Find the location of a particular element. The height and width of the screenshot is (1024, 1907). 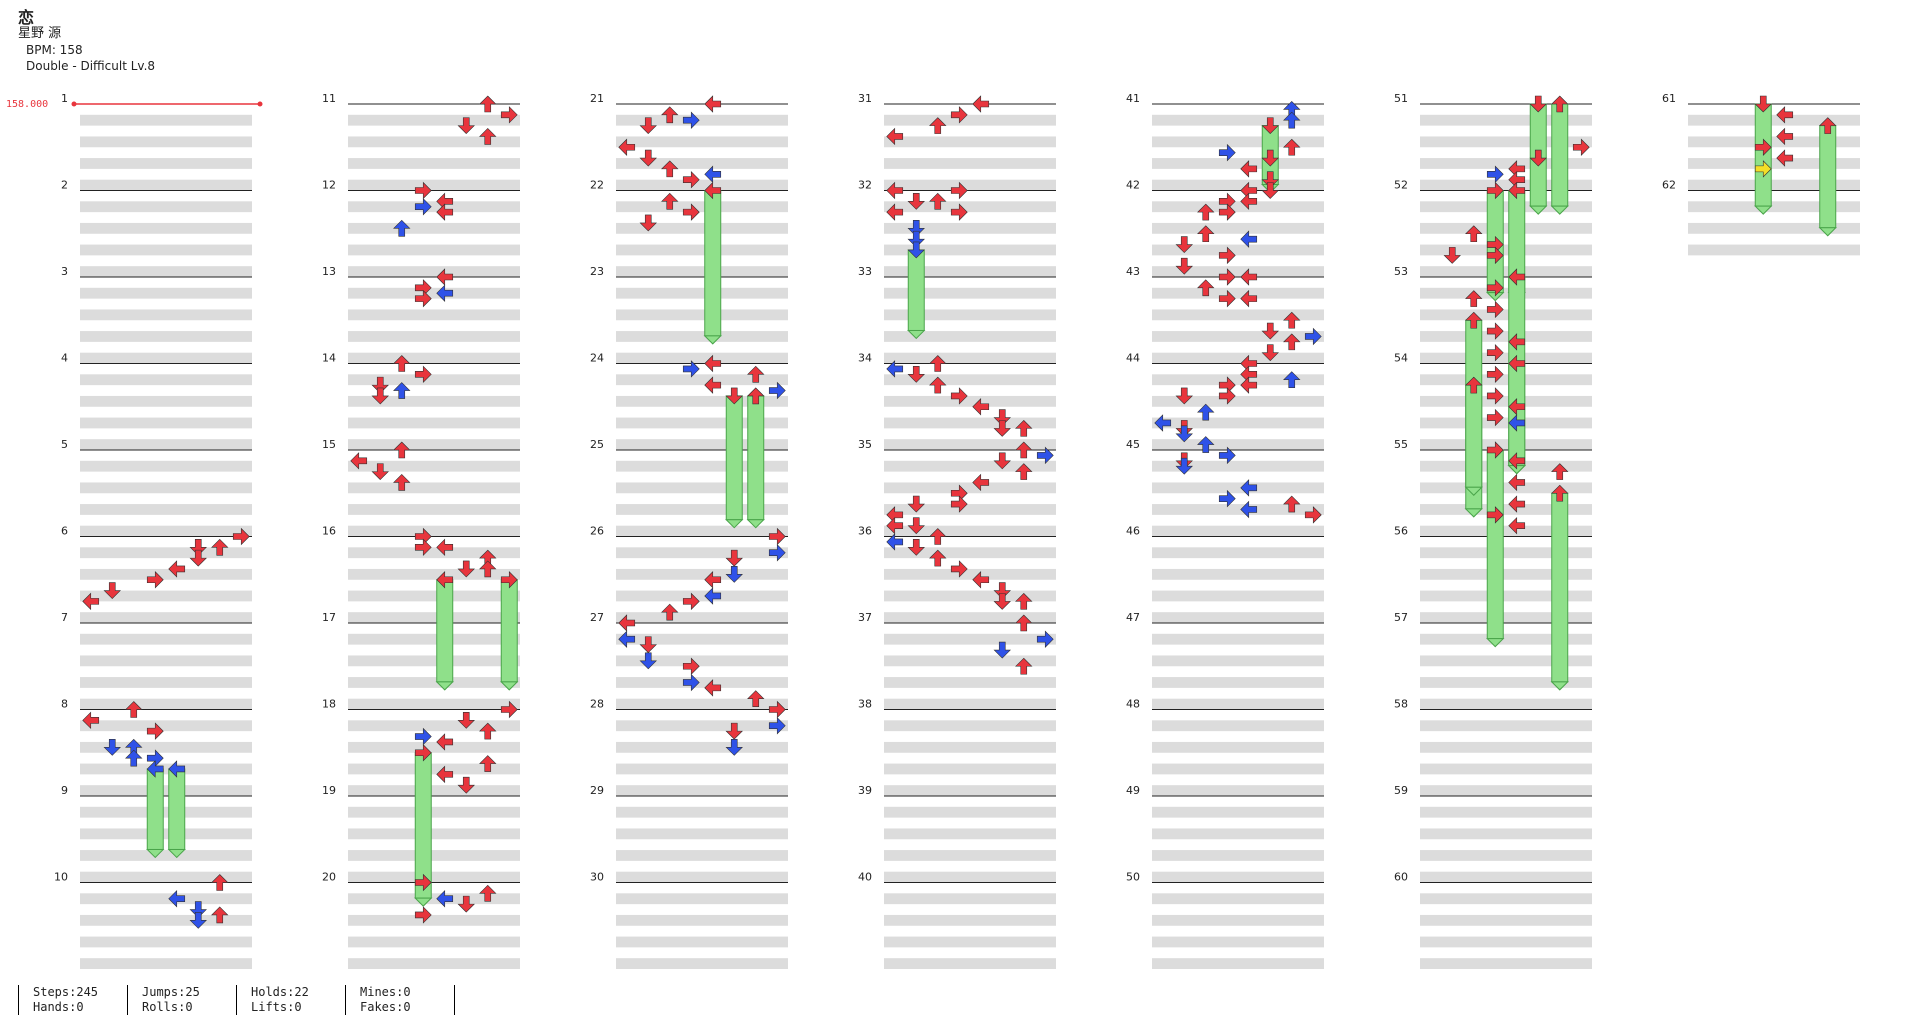

measure-number: 43 is located at coordinates (1133, 271).